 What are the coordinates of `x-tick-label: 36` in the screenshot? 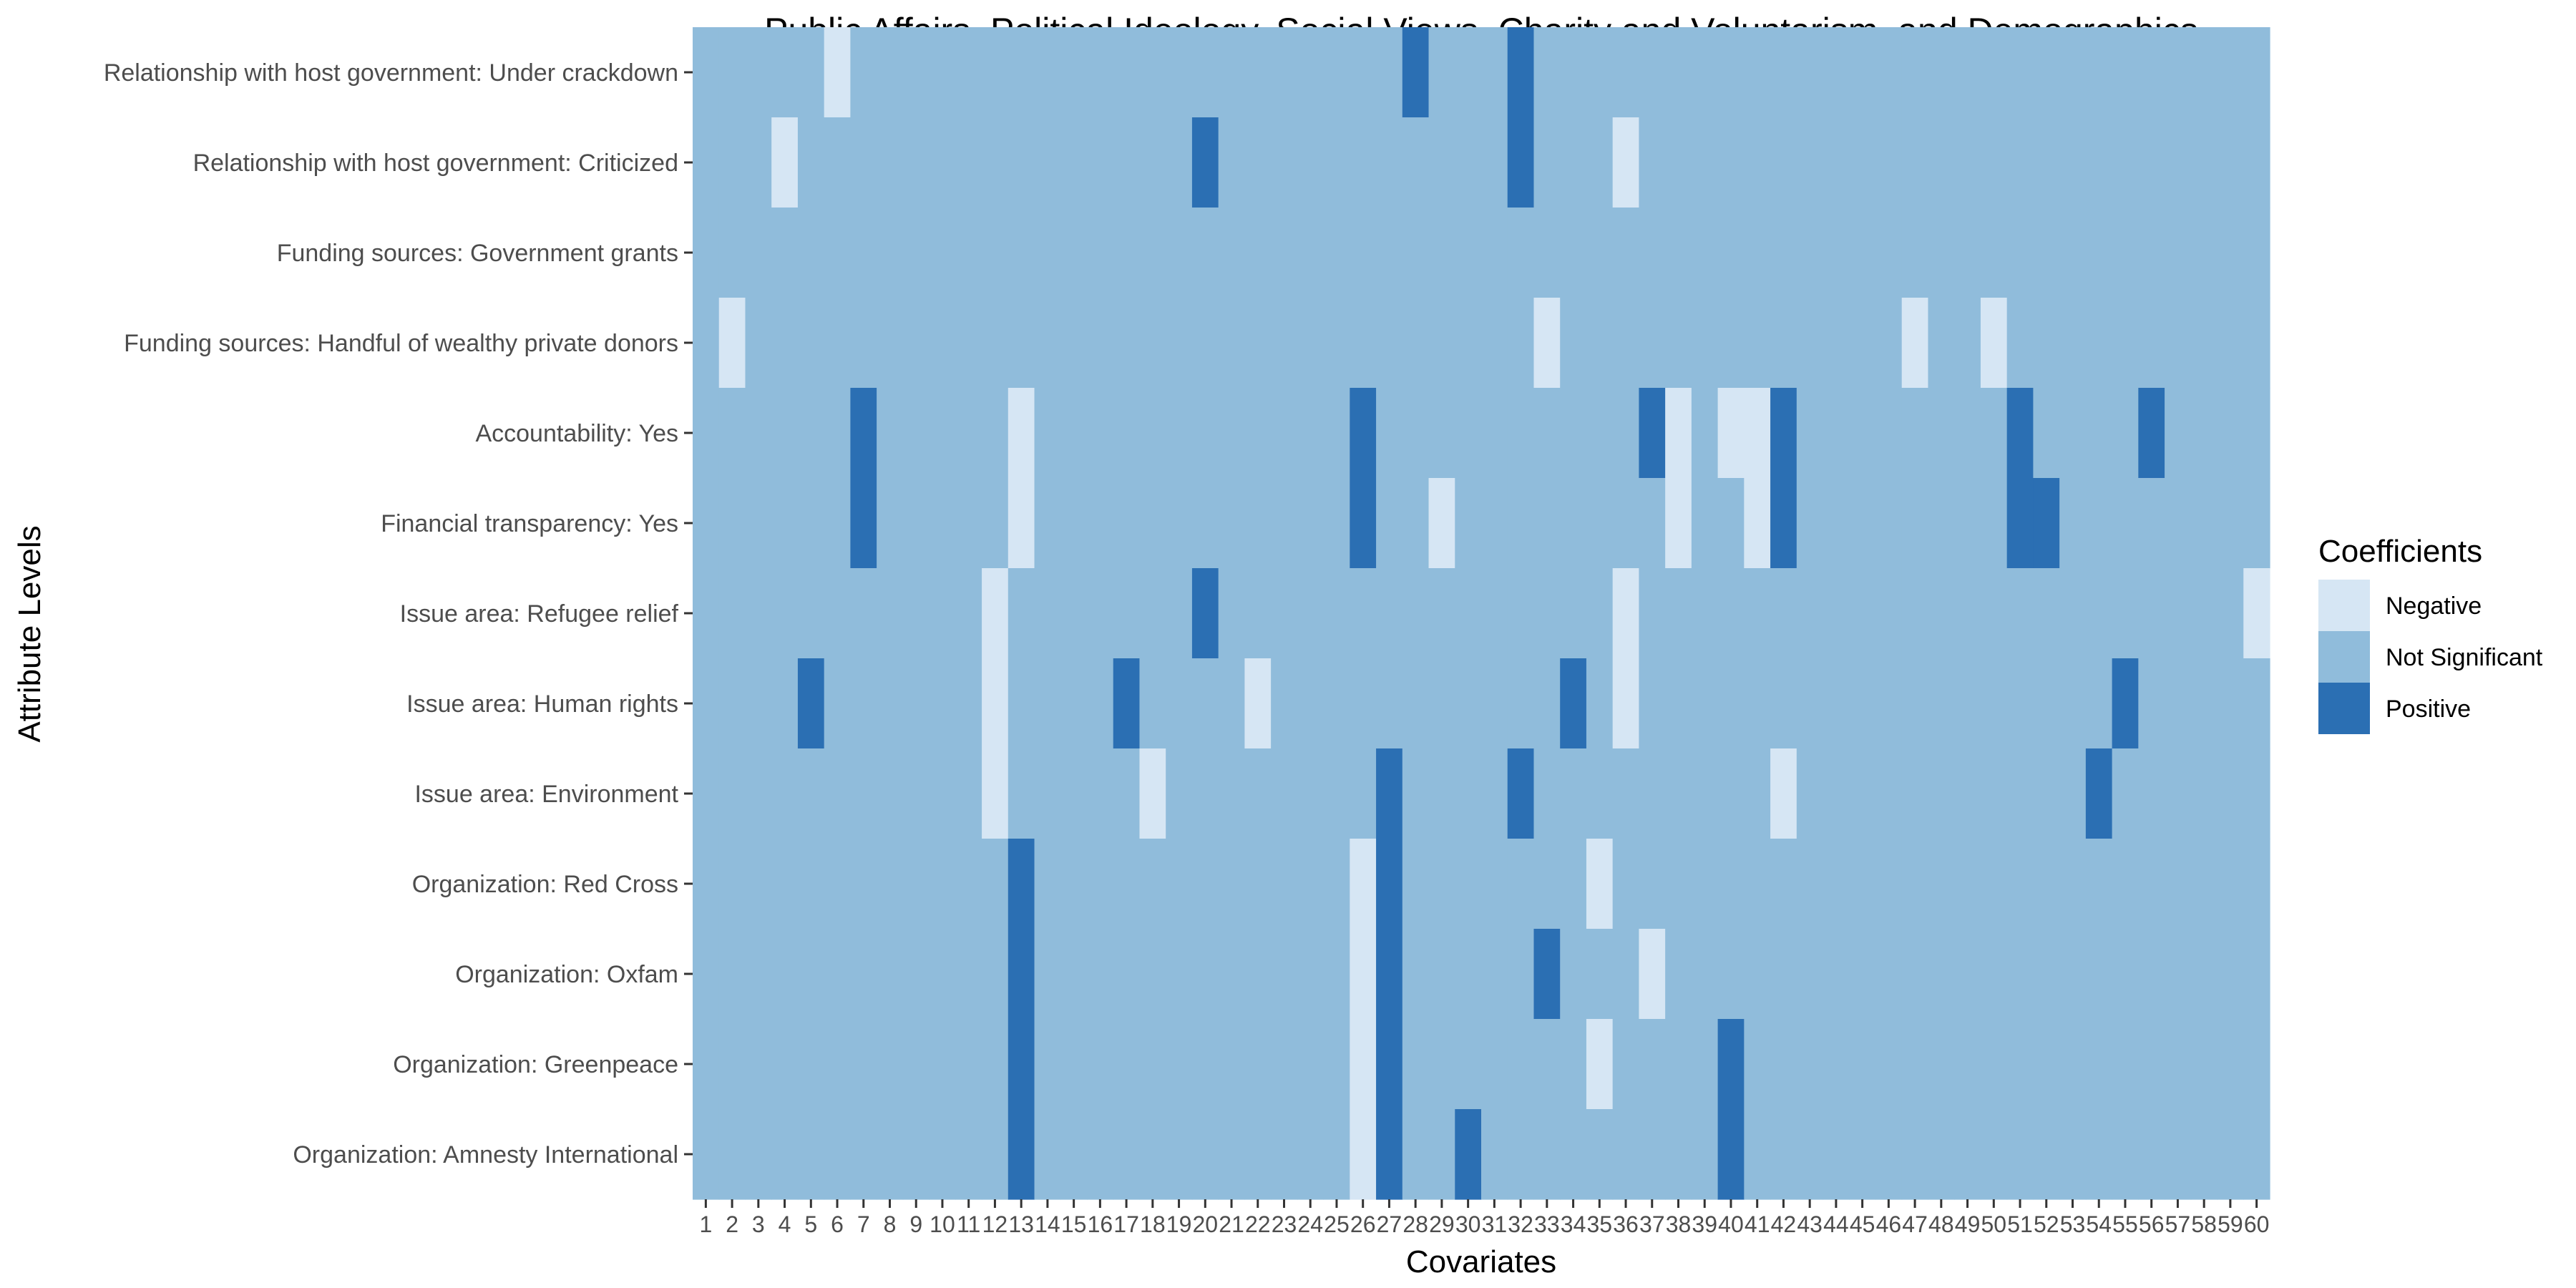 It's located at (1626, 1224).